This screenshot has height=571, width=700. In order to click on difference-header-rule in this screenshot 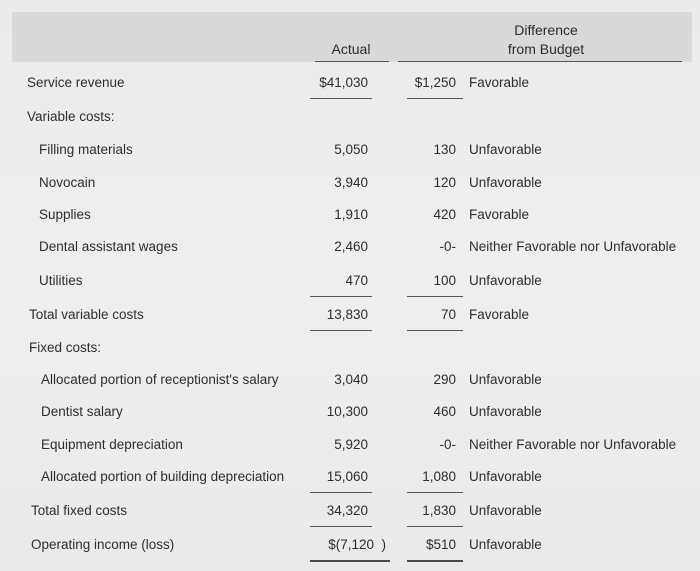, I will do `click(540, 61)`.